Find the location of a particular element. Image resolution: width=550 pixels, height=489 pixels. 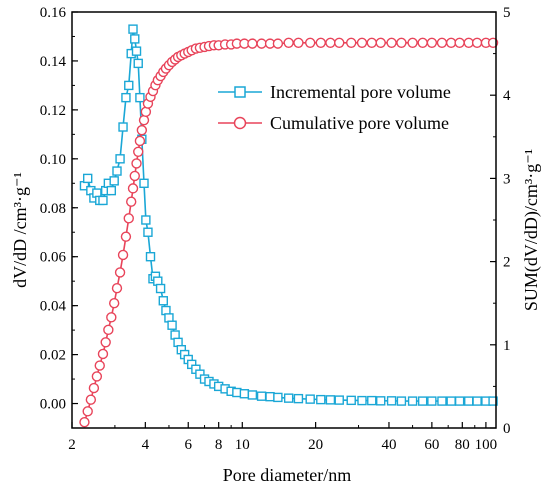

y-right-tick-label: 3 is located at coordinates (507, 179).